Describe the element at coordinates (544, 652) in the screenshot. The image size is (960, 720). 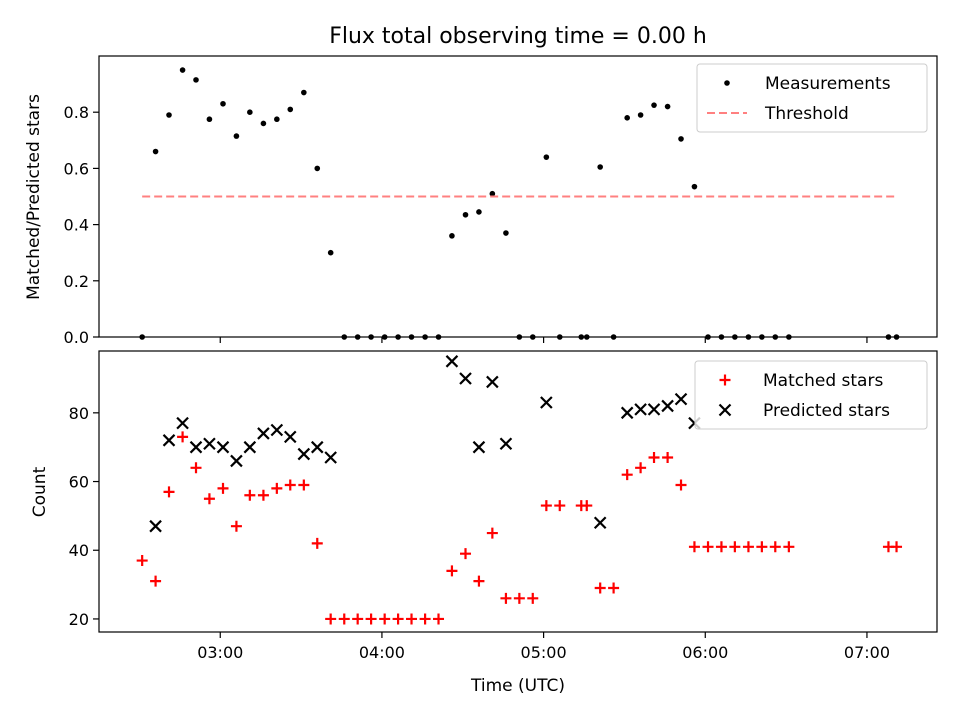
I see `bottom-x-tick-label: 05:00` at that location.